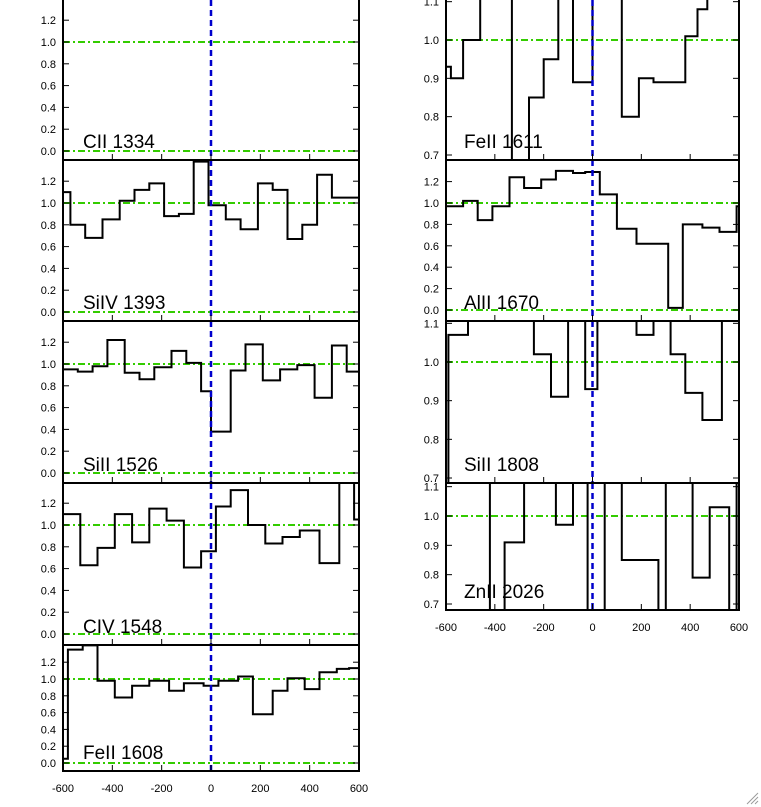 Image resolution: width=761 pixels, height=807 pixels. I want to click on panel-label: FeII 1611, so click(503, 142).